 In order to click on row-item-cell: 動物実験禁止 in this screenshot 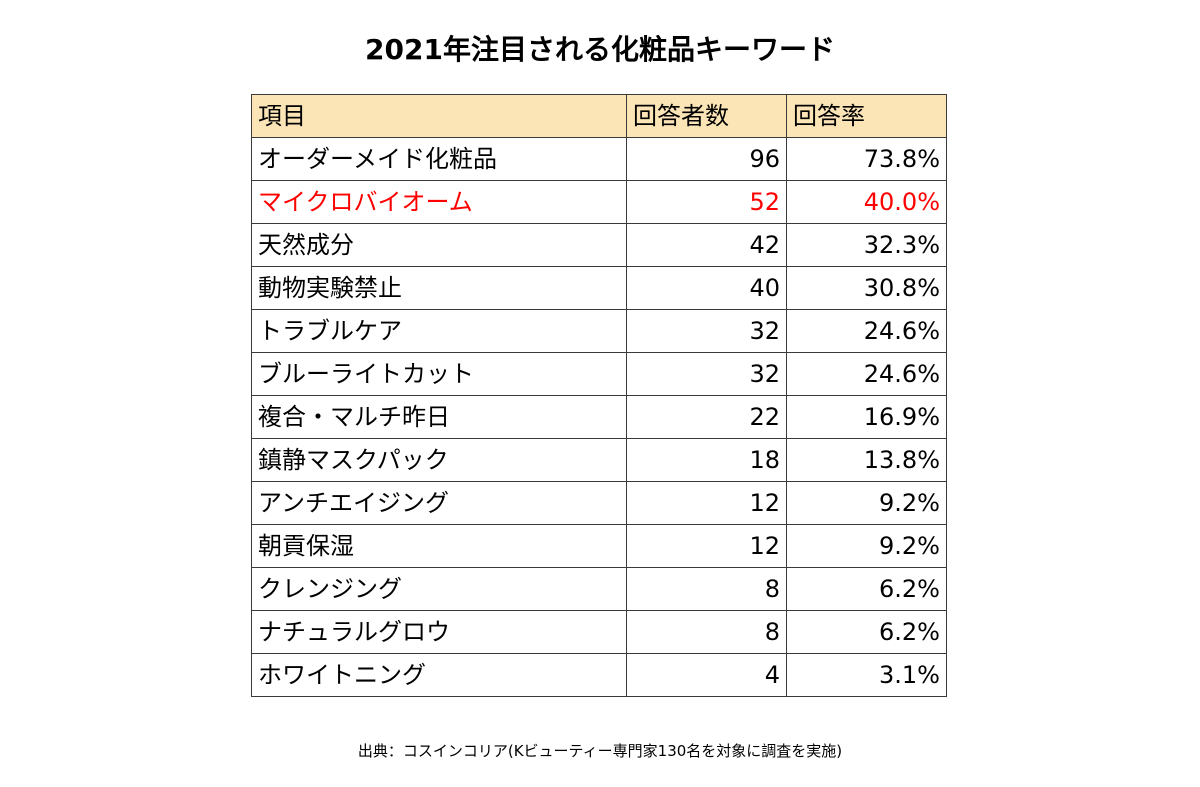, I will do `click(439, 288)`.